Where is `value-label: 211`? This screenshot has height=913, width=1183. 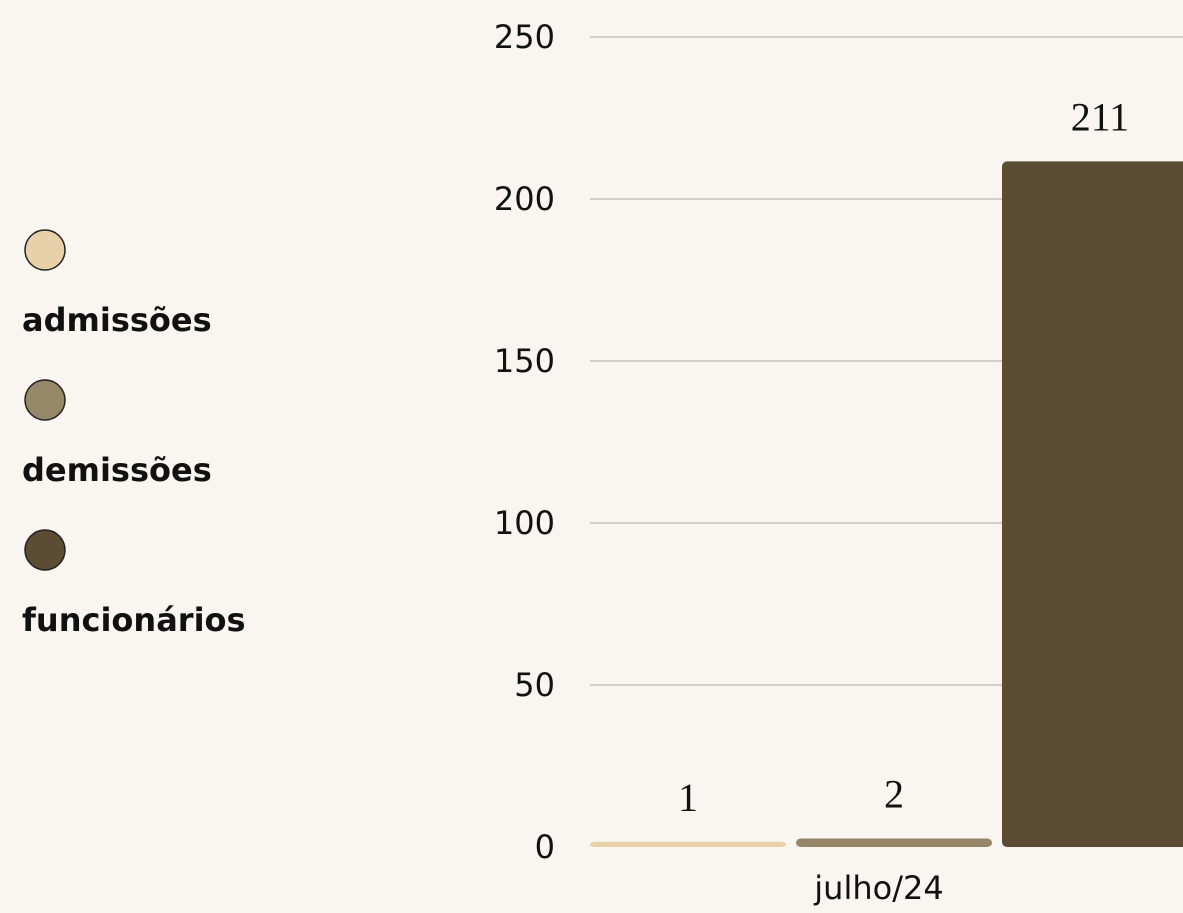
value-label: 211 is located at coordinates (1100, 117).